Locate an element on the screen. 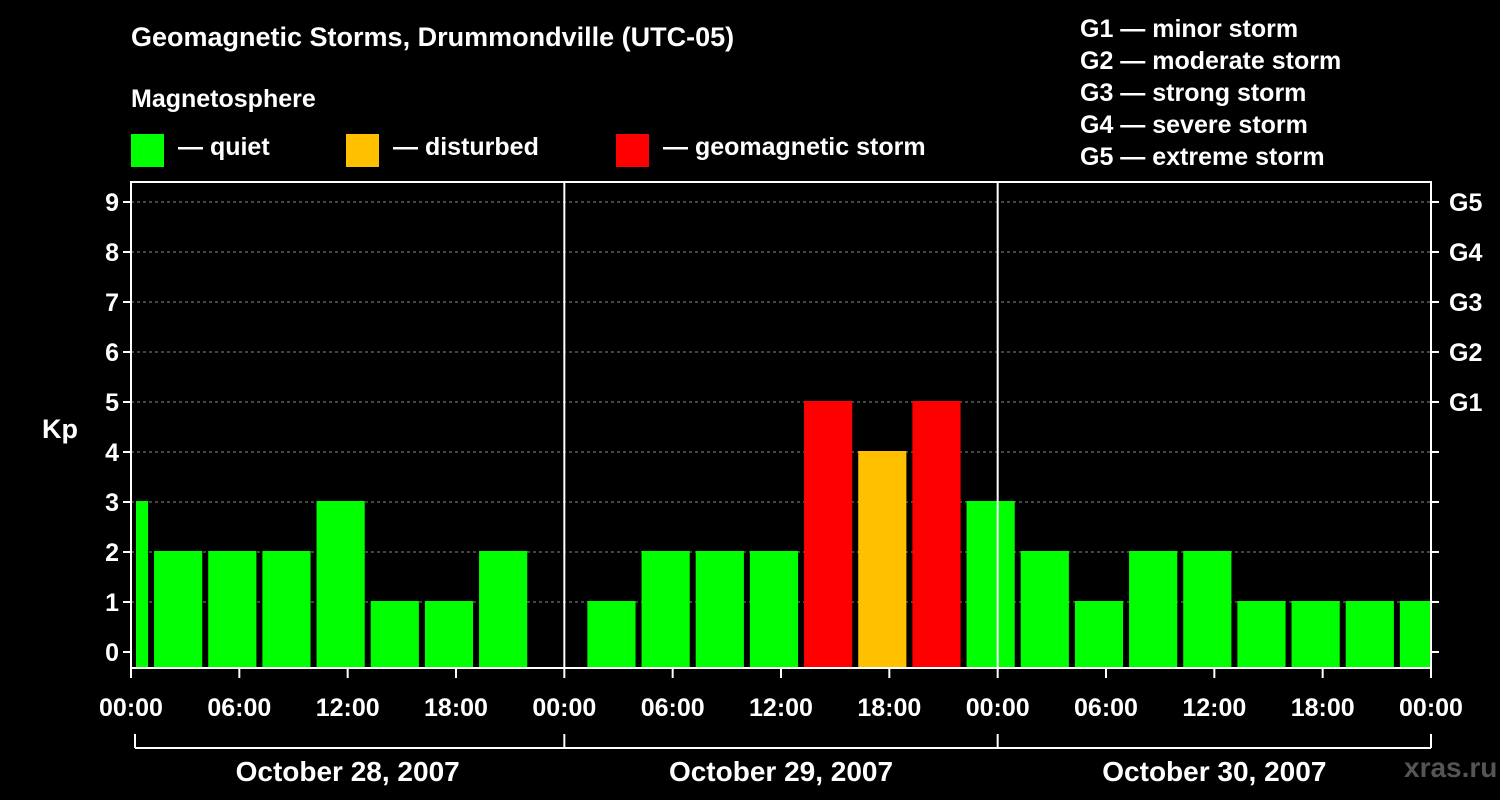 The width and height of the screenshot is (1500, 800). g-scale-label: G1 is located at coordinates (1465, 403).